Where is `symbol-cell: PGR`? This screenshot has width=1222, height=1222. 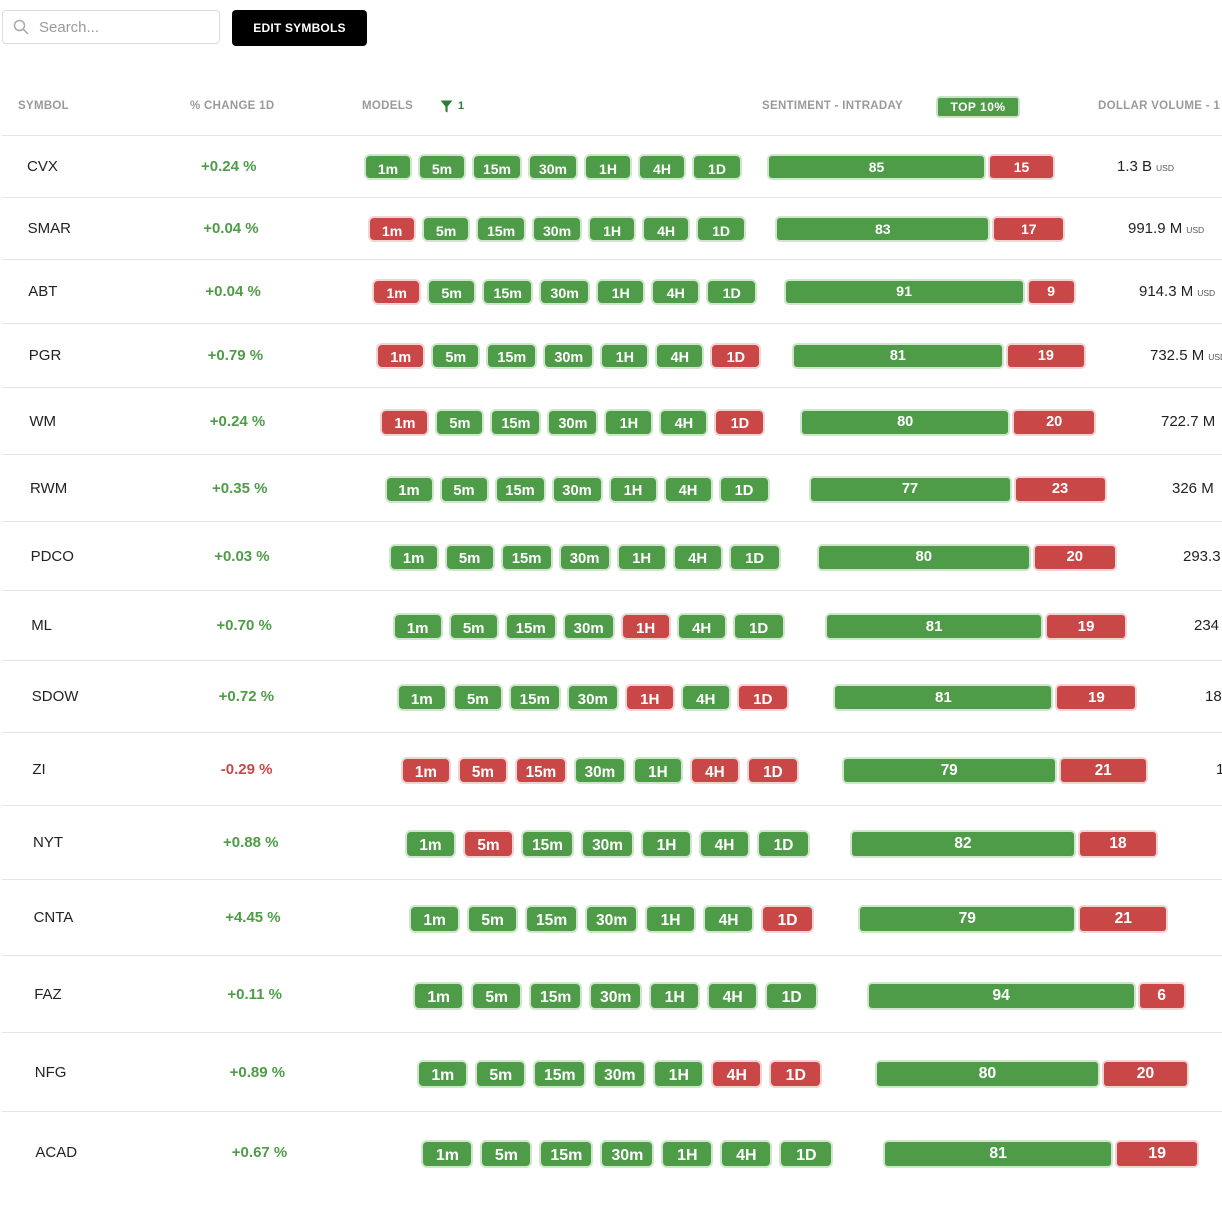 symbol-cell: PGR is located at coordinates (45, 355).